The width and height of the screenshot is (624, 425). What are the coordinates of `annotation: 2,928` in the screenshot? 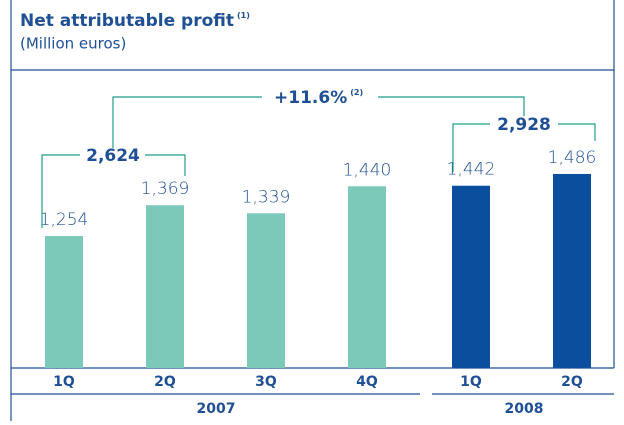 It's located at (524, 125).